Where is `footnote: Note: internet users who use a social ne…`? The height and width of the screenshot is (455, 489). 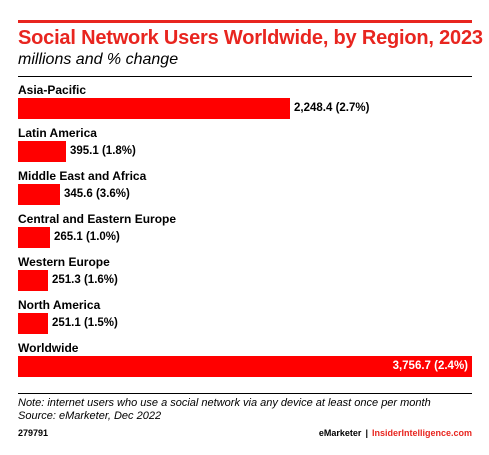 footnote: Note: internet users who use a social ne… is located at coordinates (224, 410).